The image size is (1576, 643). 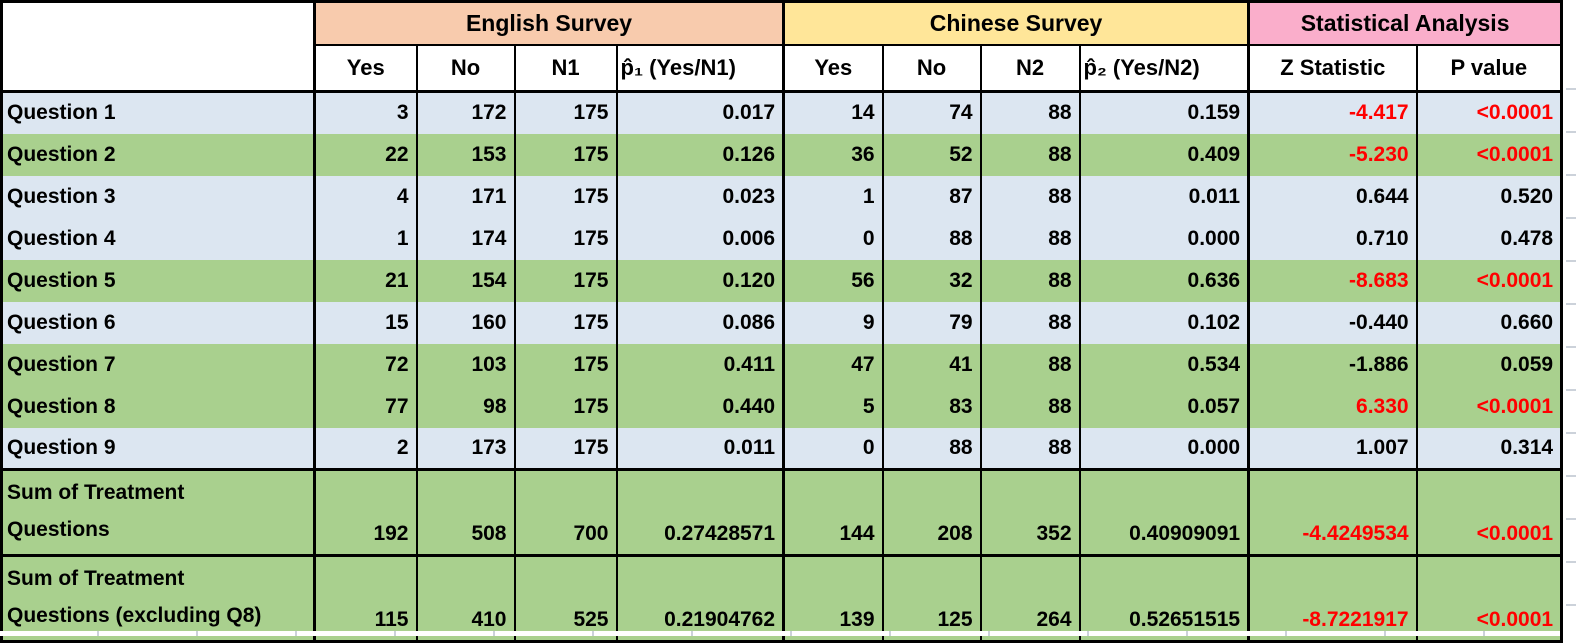 I want to click on cell-no-chinese: 74, so click(x=931, y=112).